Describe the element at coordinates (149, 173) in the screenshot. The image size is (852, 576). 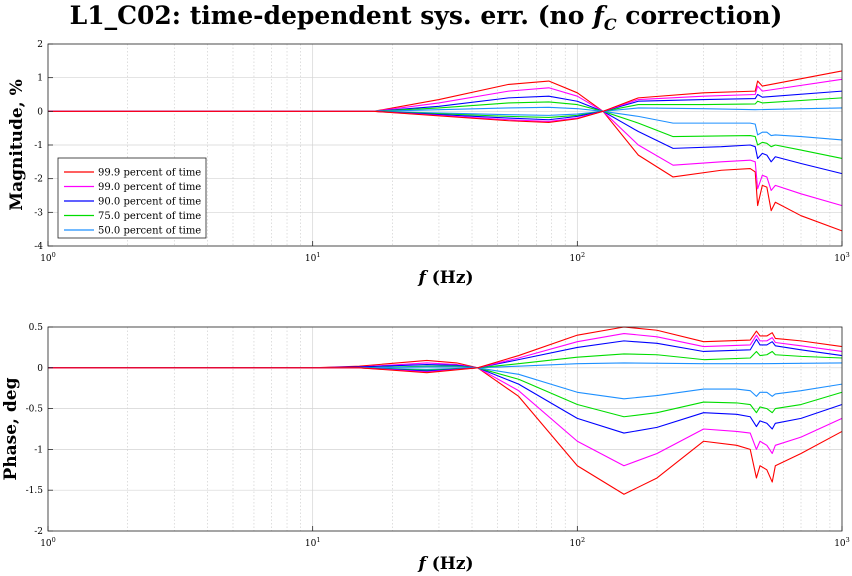
I see `legend-label: 99.9 percent of time` at that location.